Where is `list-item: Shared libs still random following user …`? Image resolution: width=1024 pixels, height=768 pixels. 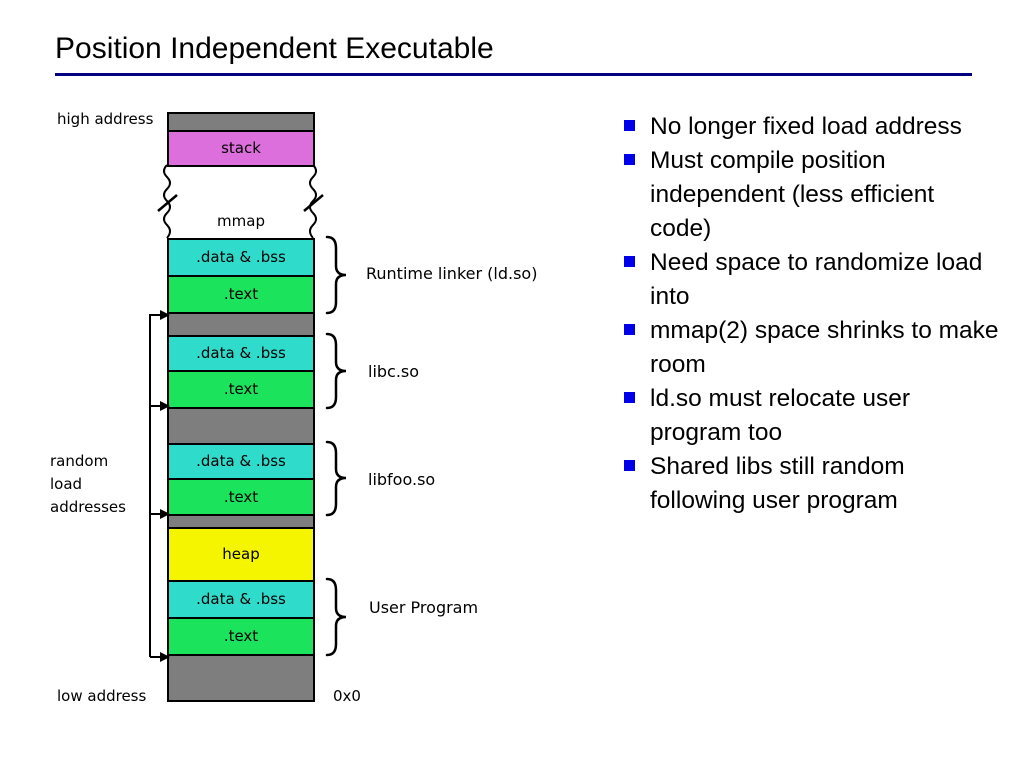 list-item: Shared libs still random following user … is located at coordinates (812, 484).